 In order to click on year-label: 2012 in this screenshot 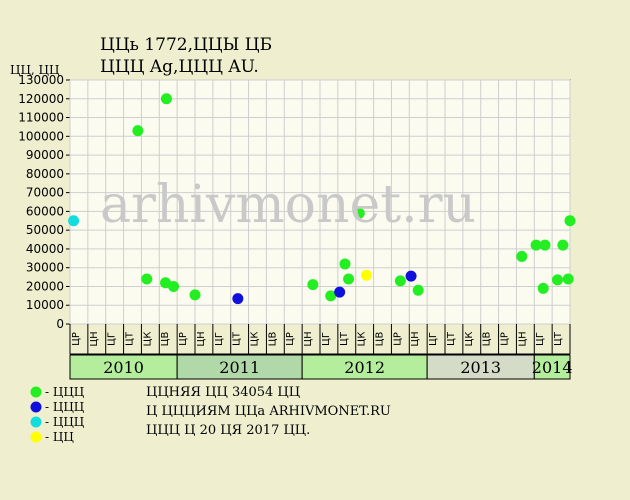, I will do `click(364, 367)`.